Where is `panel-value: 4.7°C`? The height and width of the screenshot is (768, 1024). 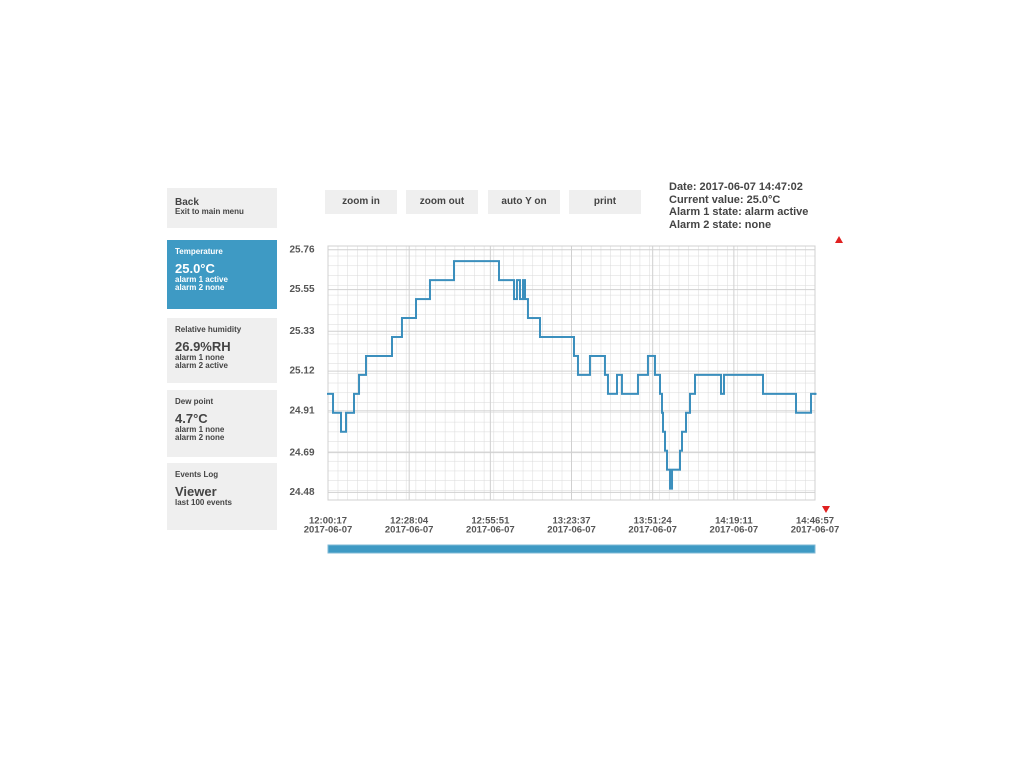 panel-value: 4.7°C is located at coordinates (191, 418).